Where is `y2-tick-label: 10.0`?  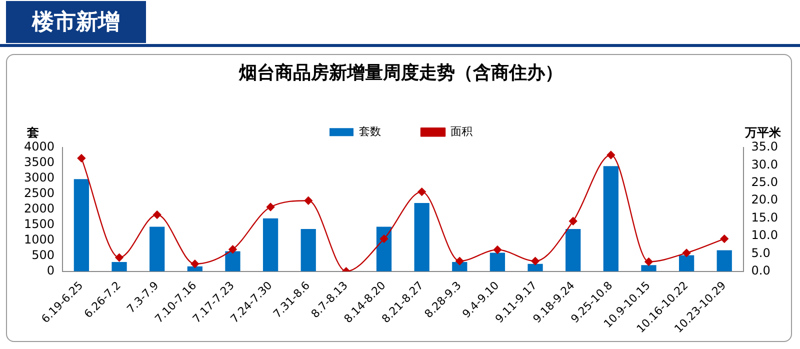 y2-tick-label: 10.0 is located at coordinates (764, 235).